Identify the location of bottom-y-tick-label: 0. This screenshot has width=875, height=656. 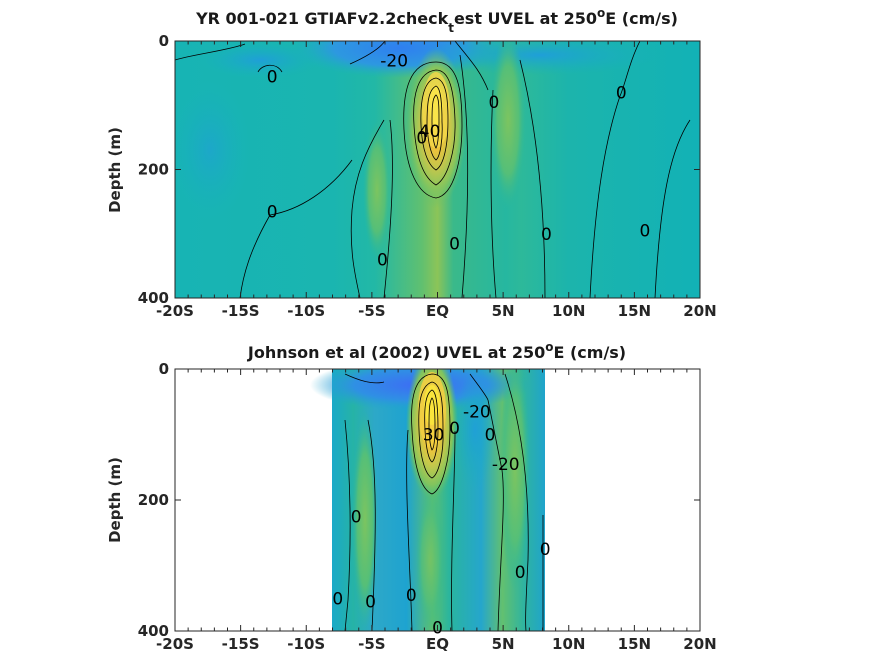
(164, 369).